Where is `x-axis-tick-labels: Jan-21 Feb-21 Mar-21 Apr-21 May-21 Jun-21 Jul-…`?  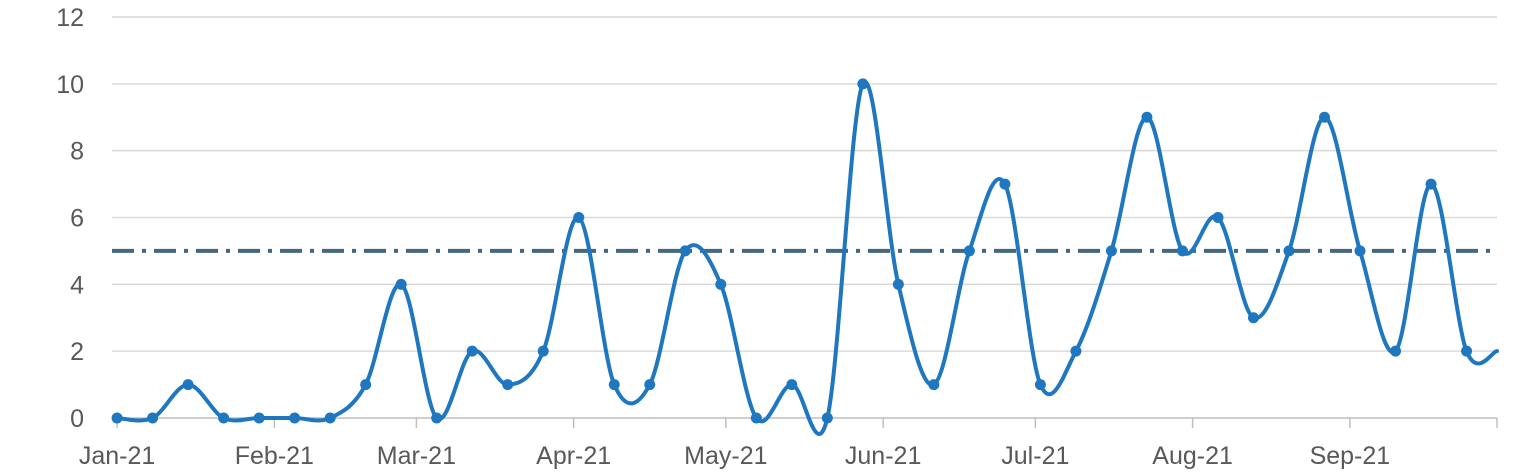 x-axis-tick-labels: Jan-21 Feb-21 Mar-21 Apr-21 May-21 Jun-21 Jul-… is located at coordinates (734, 456).